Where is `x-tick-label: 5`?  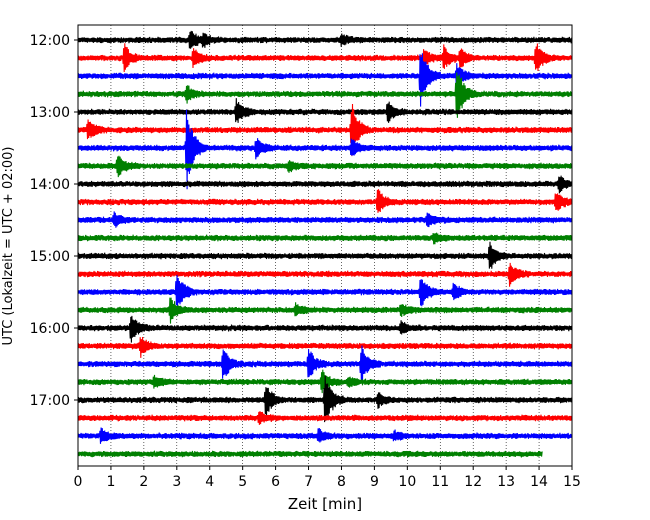
x-tick-label: 5 is located at coordinates (242, 482).